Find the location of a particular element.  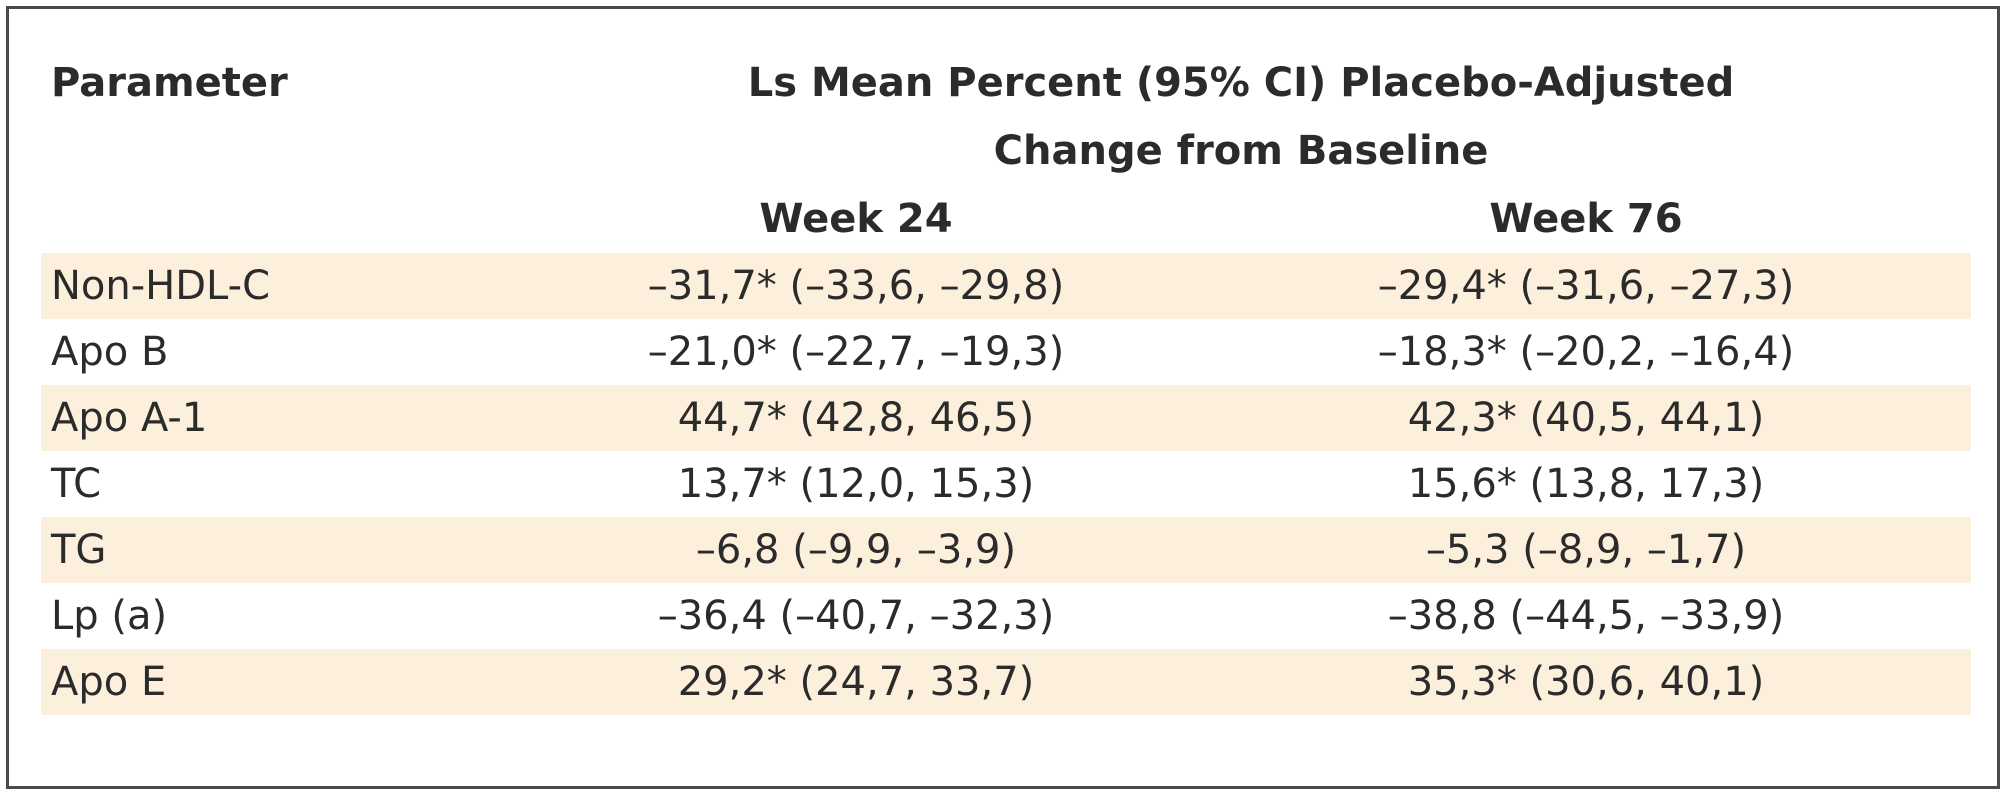

table-row: TG –6,8 (–9,9, –3,9) –5,3 (–8,9, –1,7) is located at coordinates (1006, 550).